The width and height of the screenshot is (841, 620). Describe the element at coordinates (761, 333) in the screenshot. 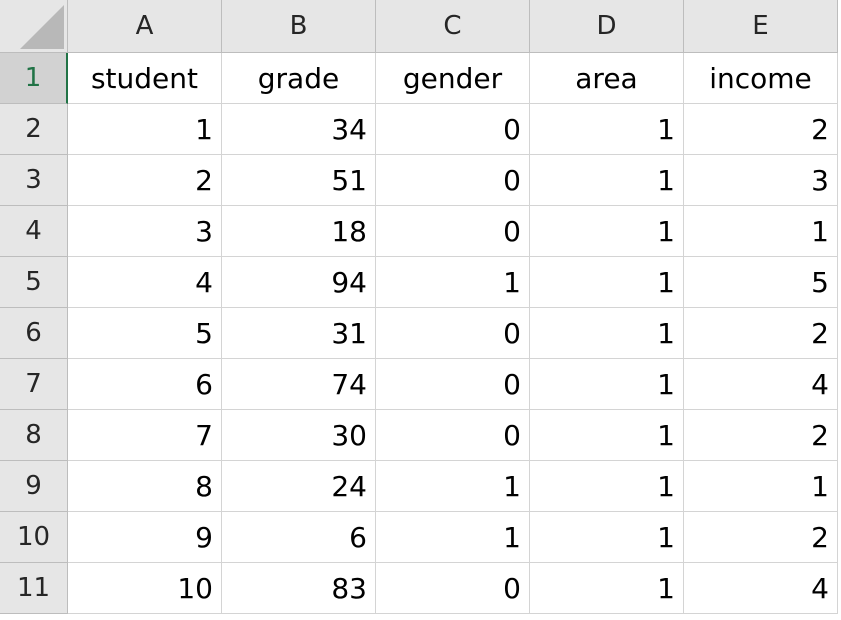

I see `cell-e6: 2` at that location.